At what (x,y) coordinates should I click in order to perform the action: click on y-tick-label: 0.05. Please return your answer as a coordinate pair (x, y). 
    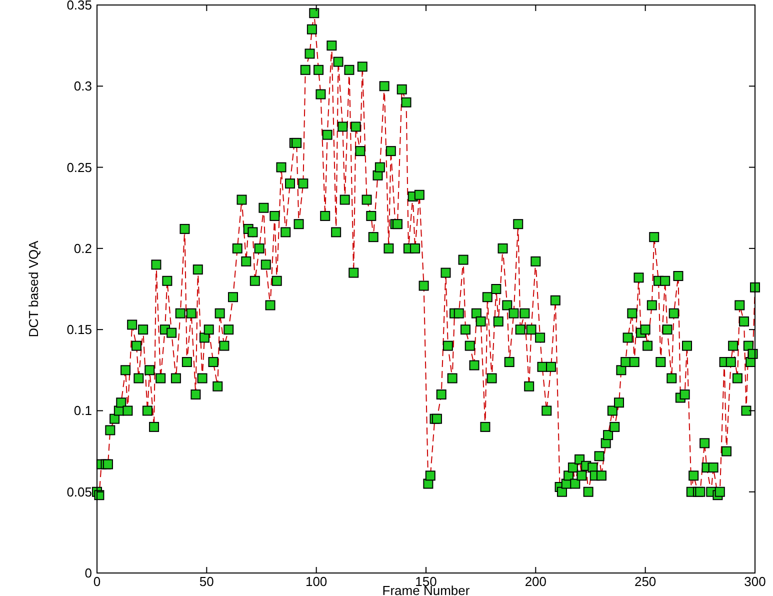
    Looking at the image, I should click on (79, 492).